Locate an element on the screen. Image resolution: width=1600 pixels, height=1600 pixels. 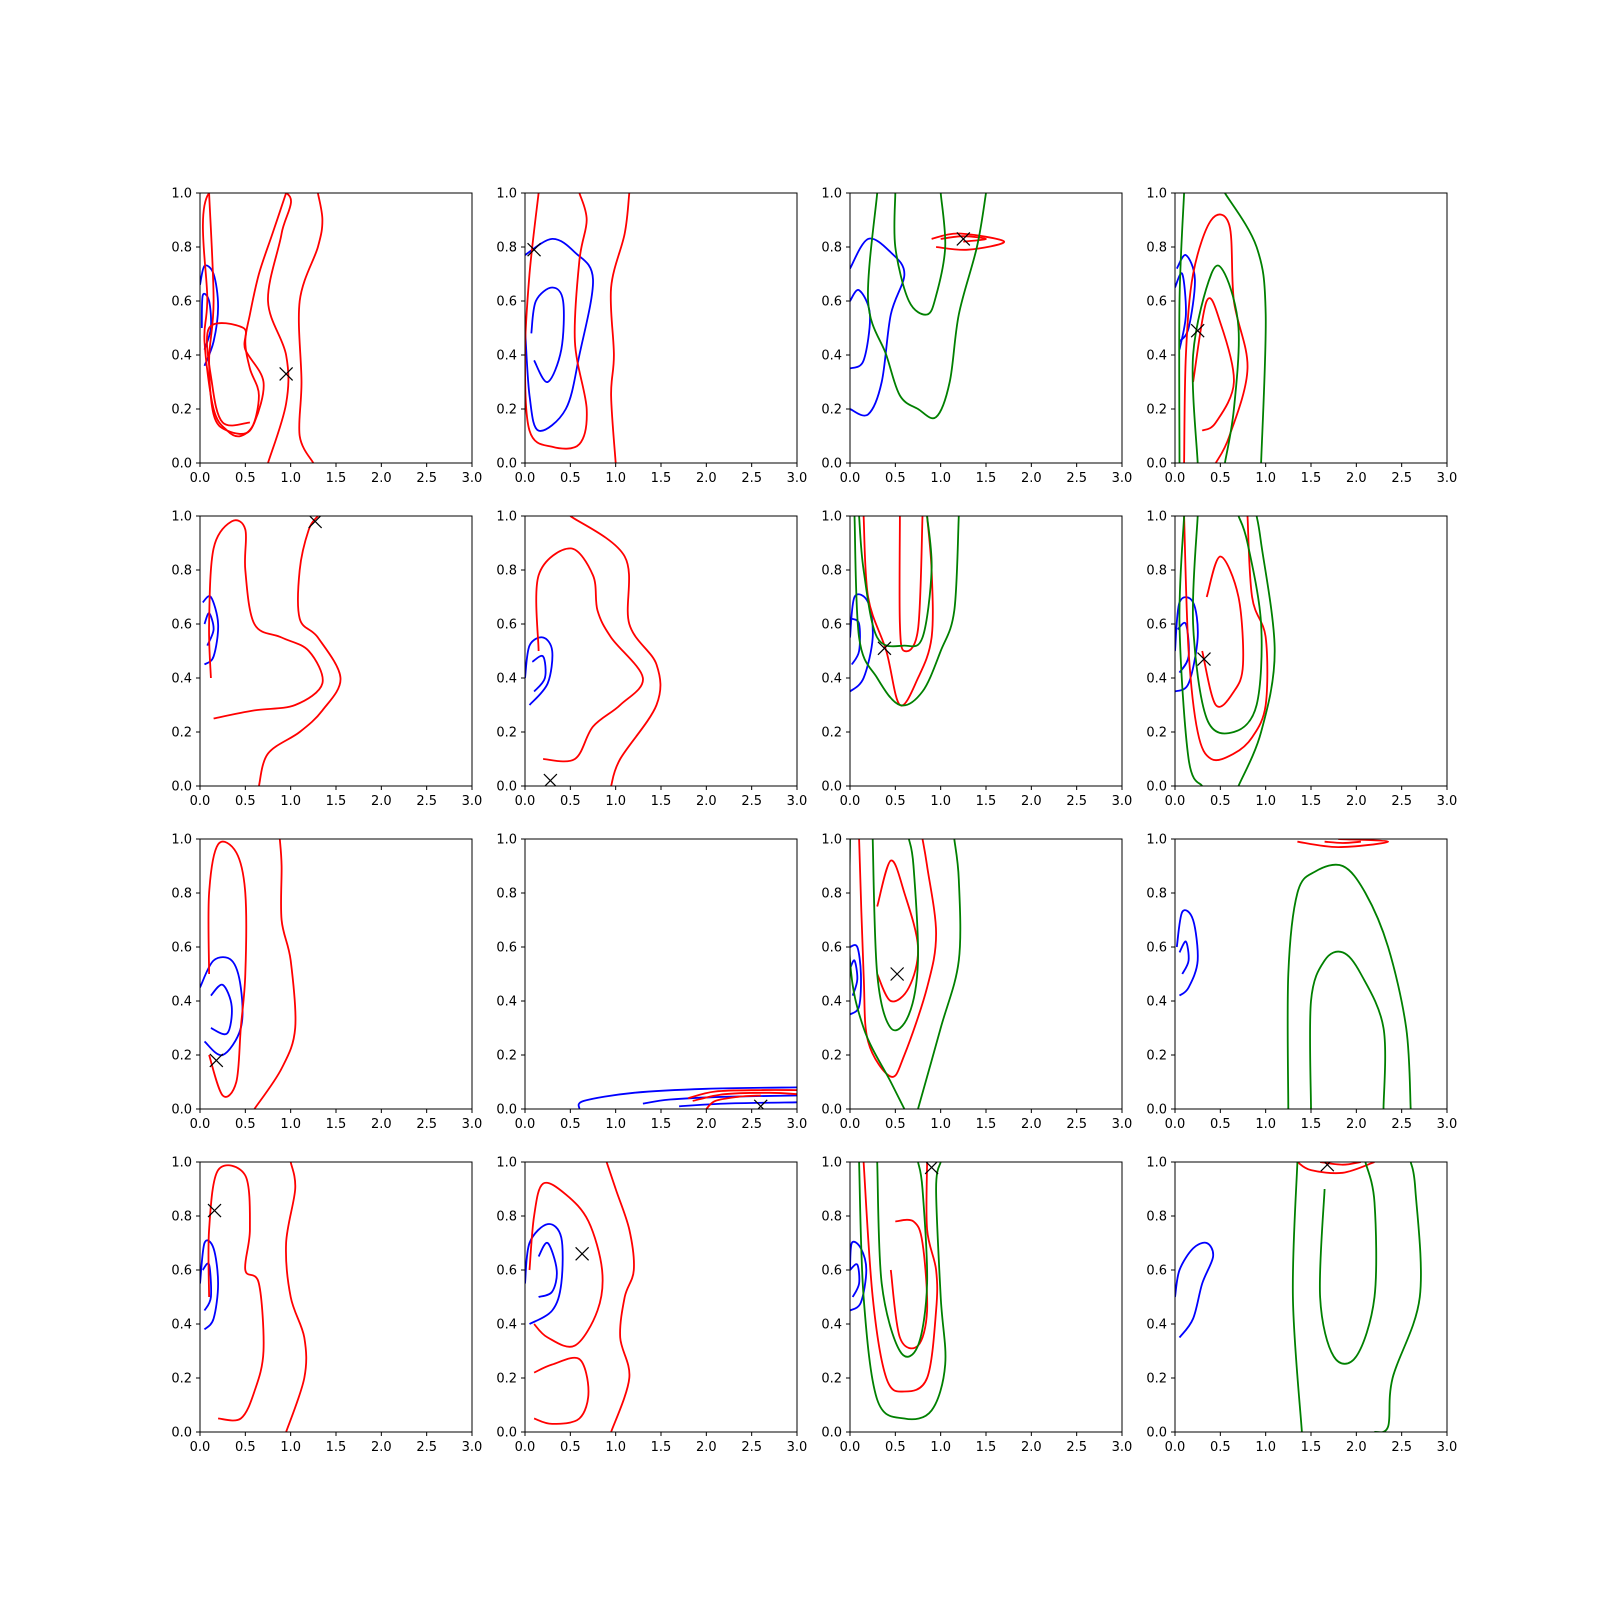
subplot-12: 0.0 0.5 1.0 1.5 2.0 2.5 3.0 0.0 0.2 0.4 0.6 0.8 1.0 is located at coordinates (1301, 983).